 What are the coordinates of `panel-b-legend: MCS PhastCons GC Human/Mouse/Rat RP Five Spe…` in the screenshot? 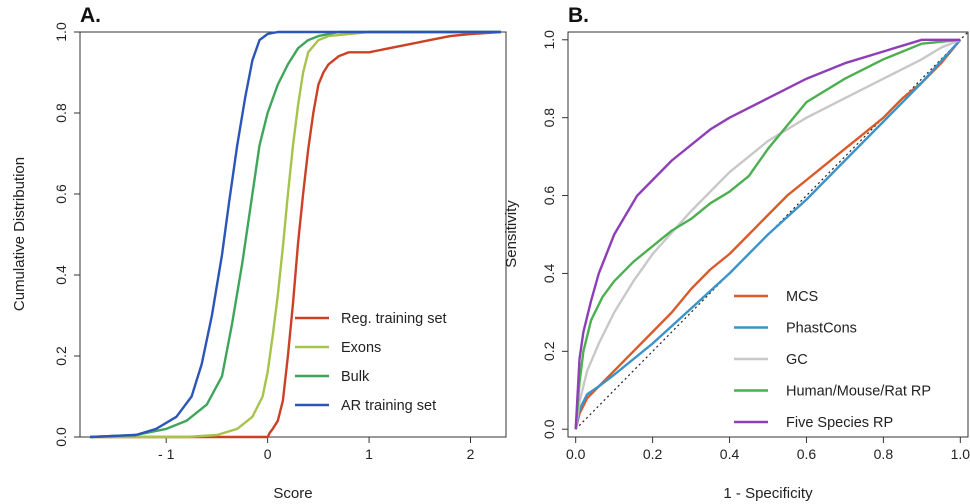 It's located at (832, 360).